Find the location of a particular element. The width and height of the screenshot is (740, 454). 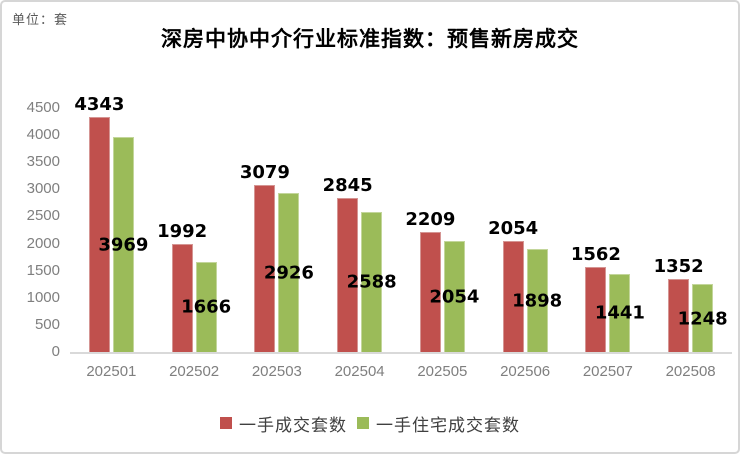

y-tick-label: 0 is located at coordinates (55, 351).